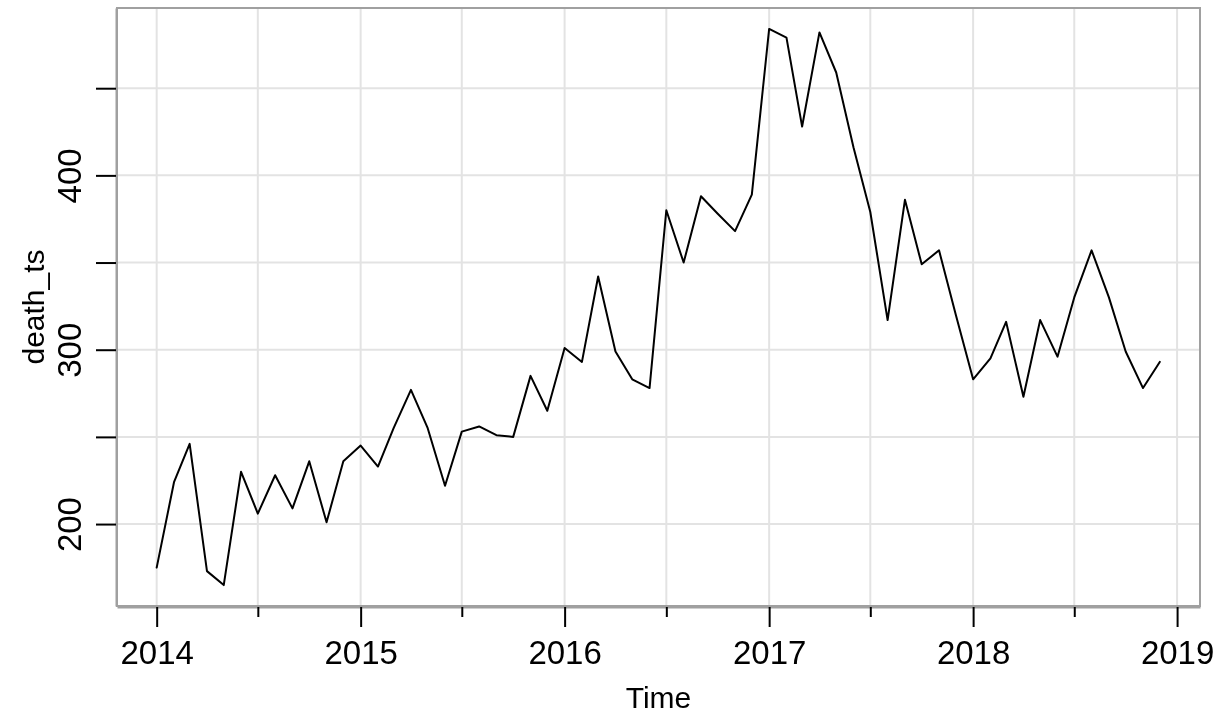 The height and width of the screenshot is (715, 1223). Describe the element at coordinates (658, 697) in the screenshot. I see `x-axis-title: Time` at that location.